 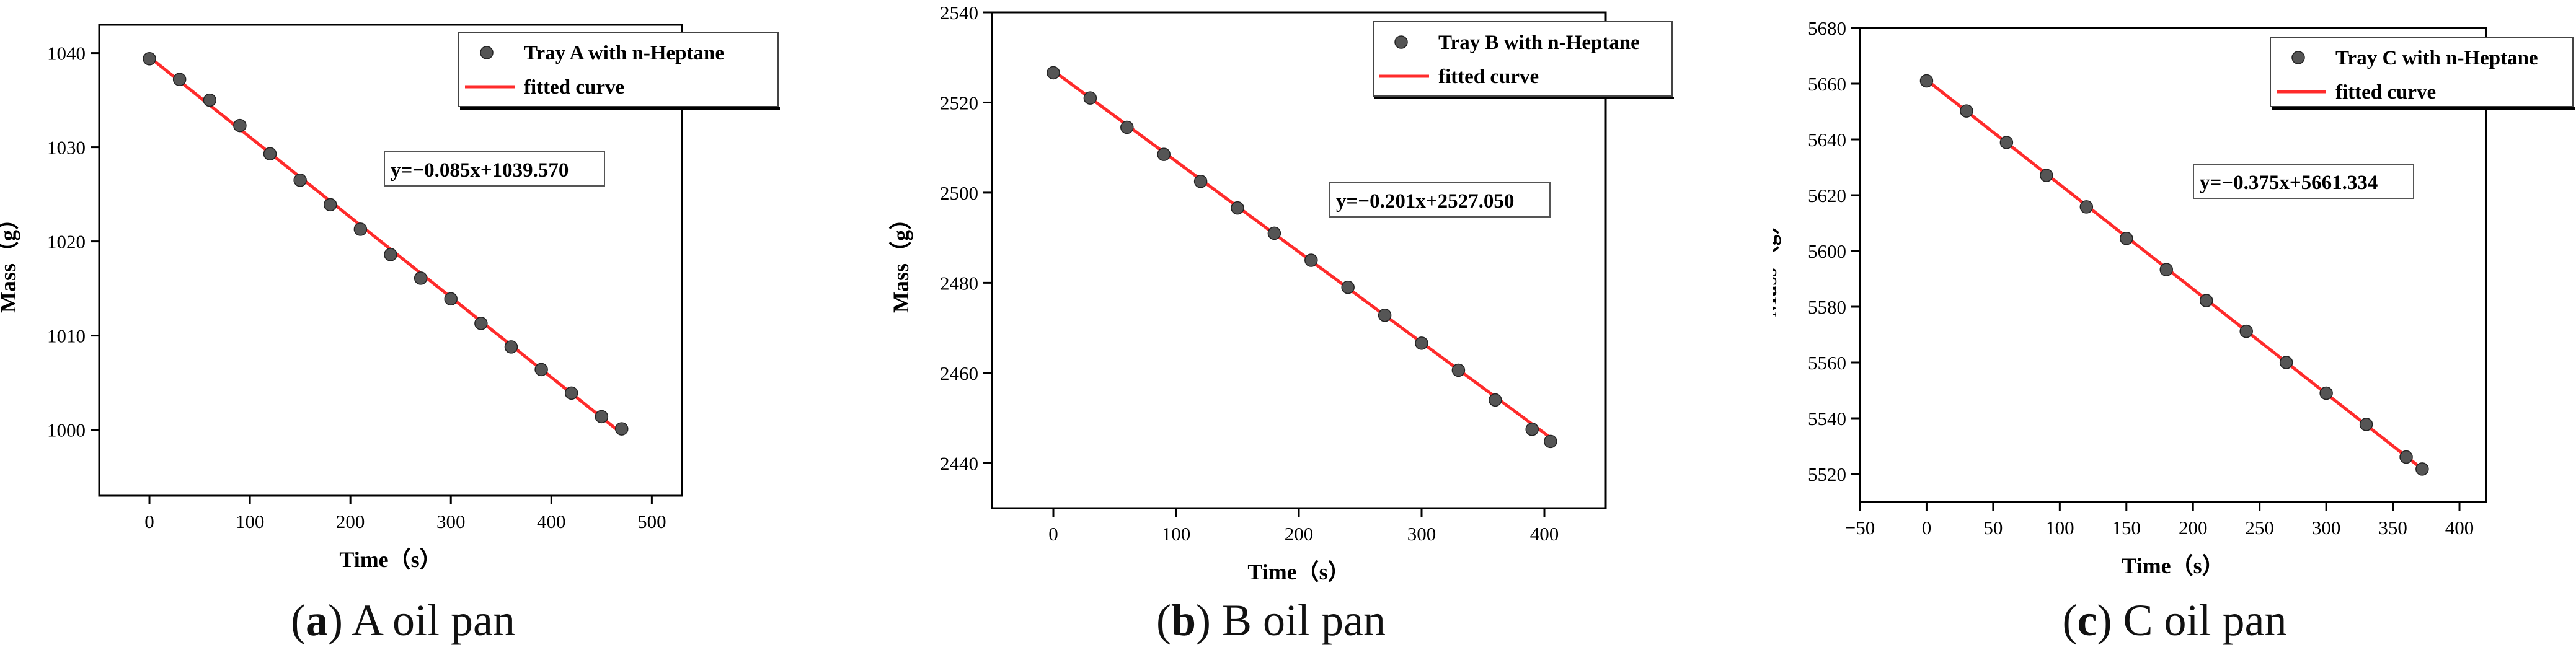 What do you see at coordinates (2205, 620) in the screenshot?
I see `caption-c-text: C oil pan` at bounding box center [2205, 620].